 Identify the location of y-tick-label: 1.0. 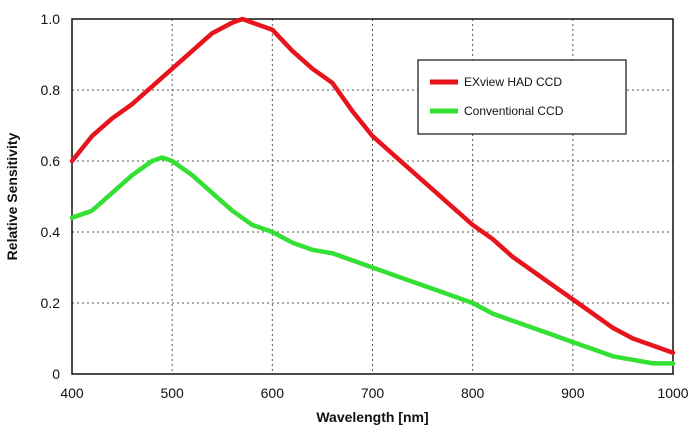
(51, 19).